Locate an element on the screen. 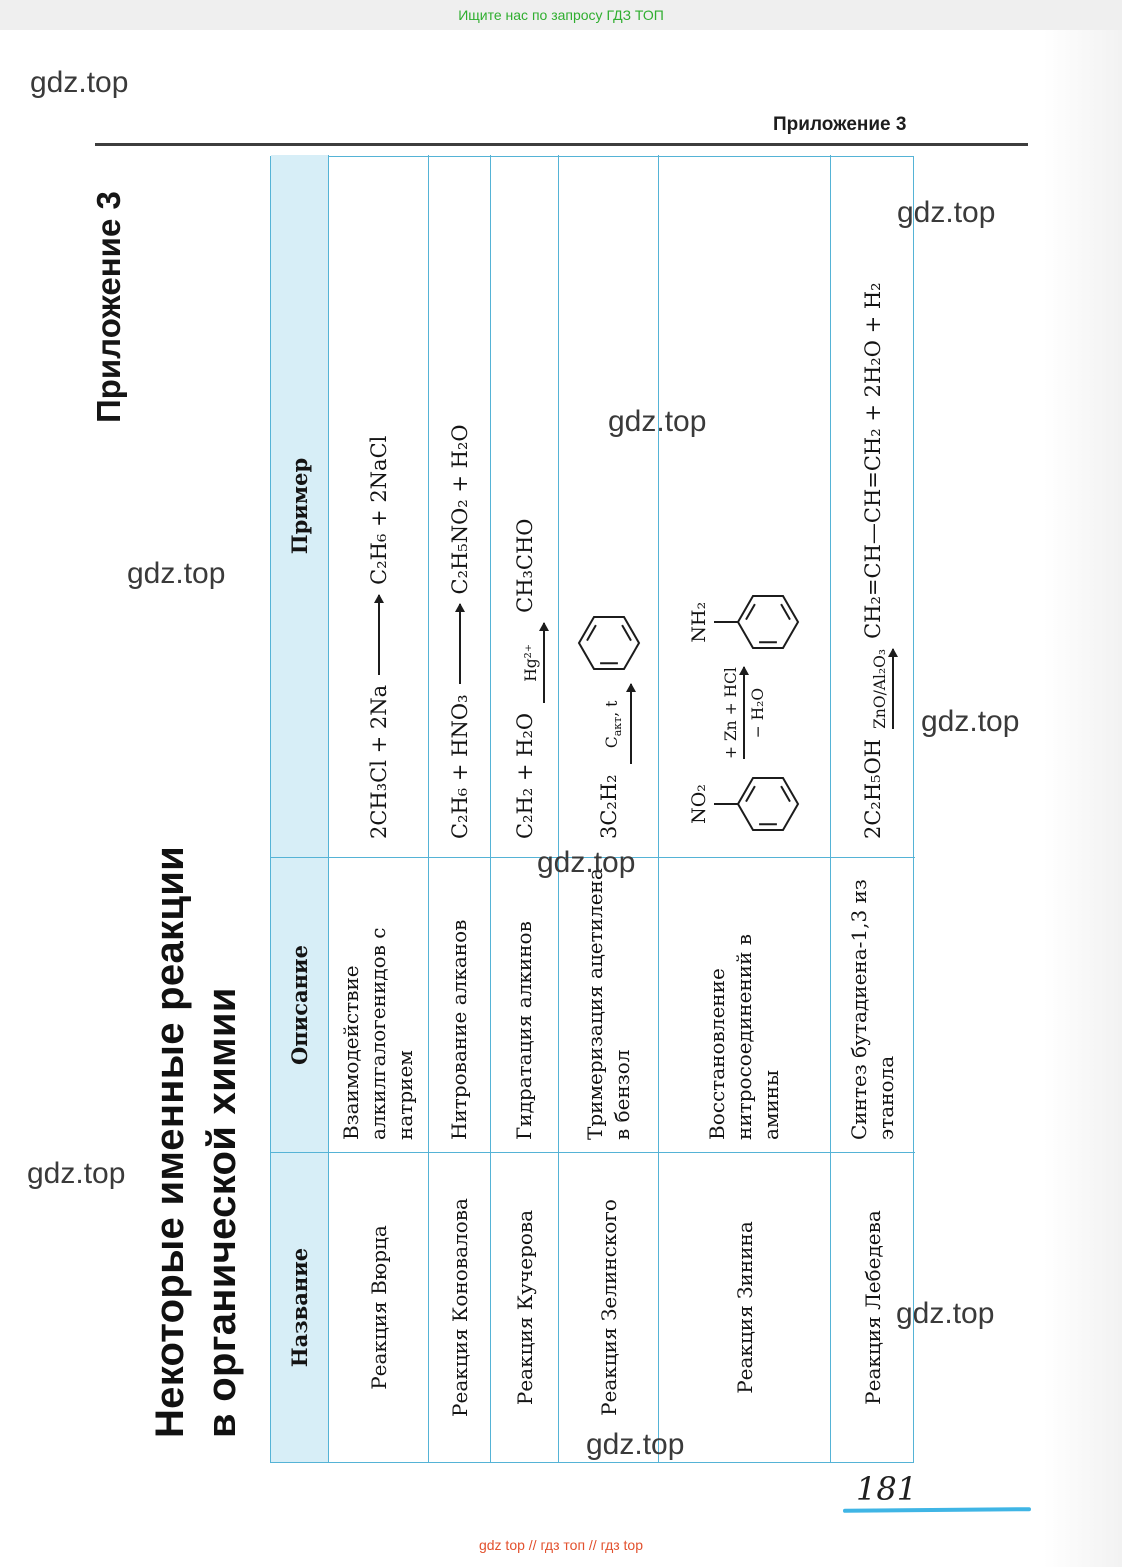 The height and width of the screenshot is (1567, 1122). aniline-structure: NH₂ is located at coordinates (744, 622).